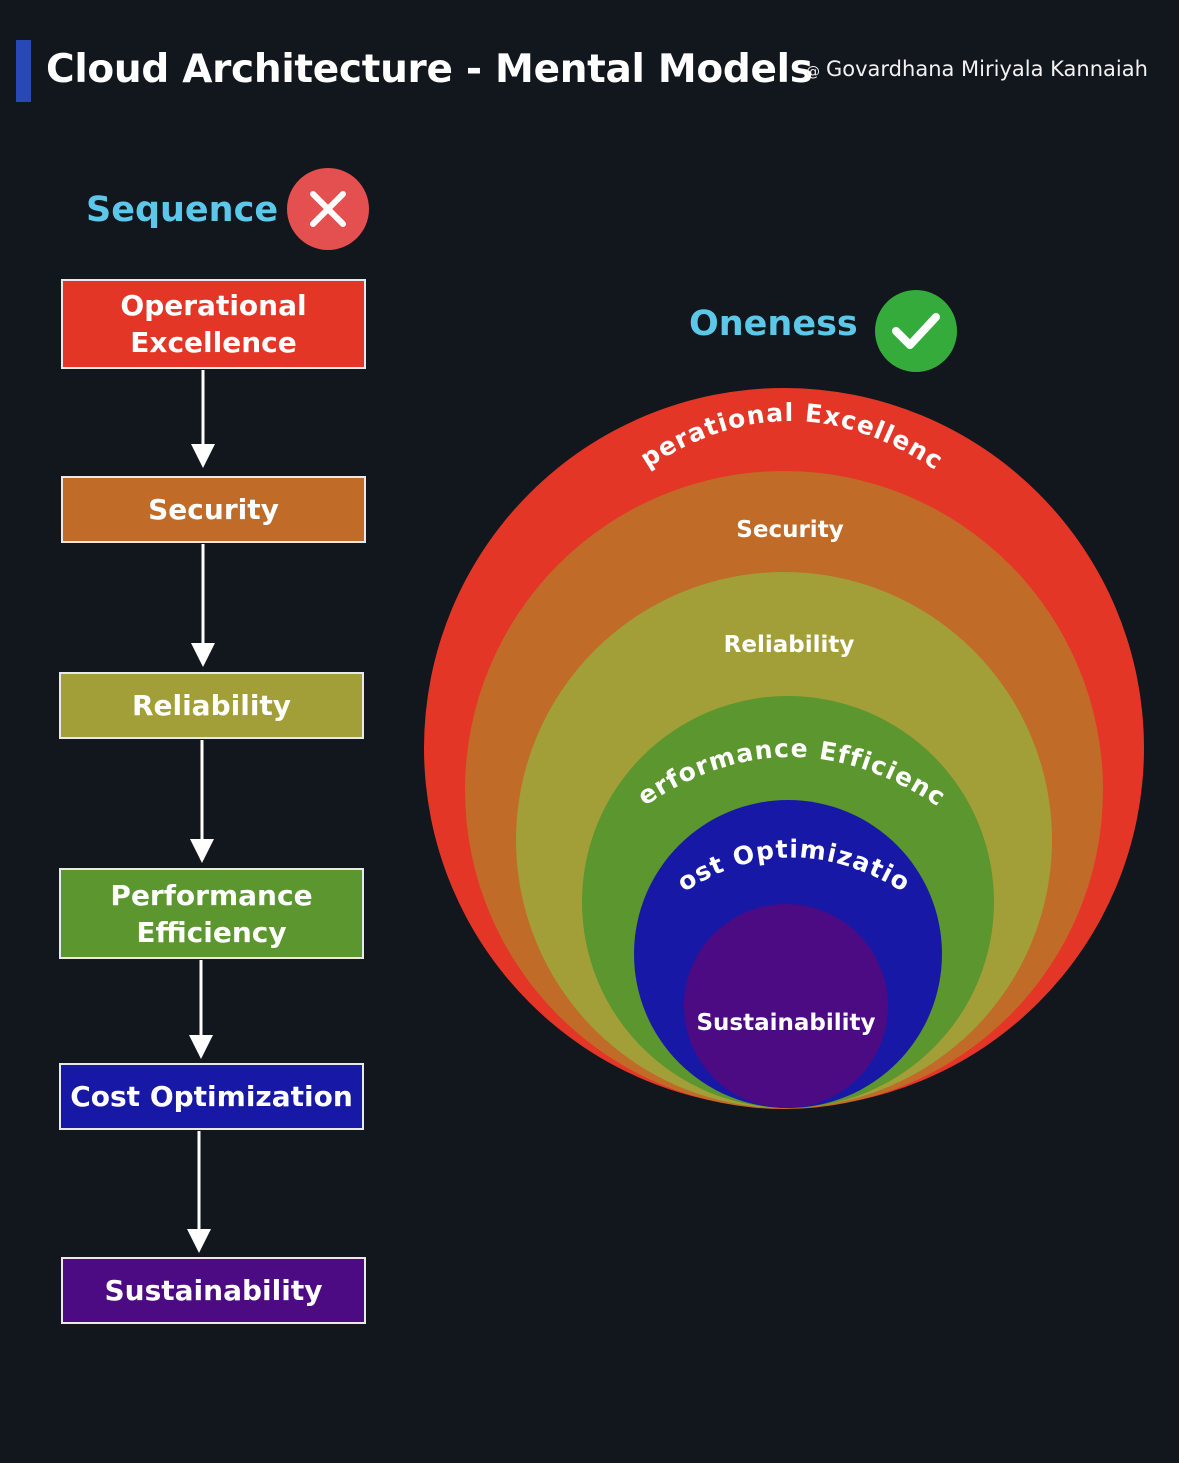 This screenshot has width=1179, height=1463. What do you see at coordinates (429, 69) in the screenshot?
I see `page-title: Cloud Architecture - Mental Models` at bounding box center [429, 69].